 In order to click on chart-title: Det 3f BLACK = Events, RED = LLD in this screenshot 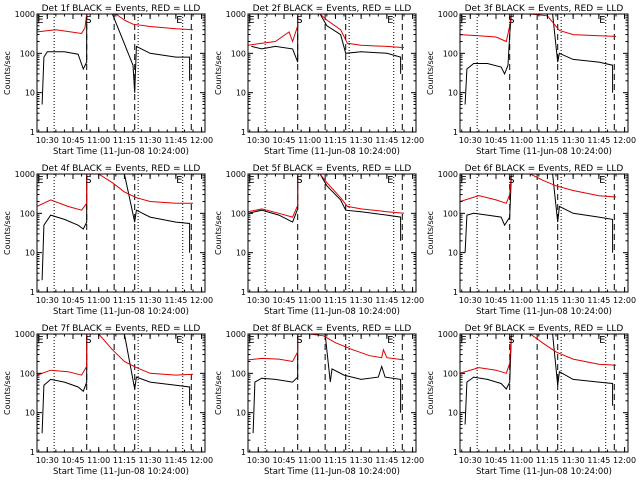, I will do `click(544, 9)`.